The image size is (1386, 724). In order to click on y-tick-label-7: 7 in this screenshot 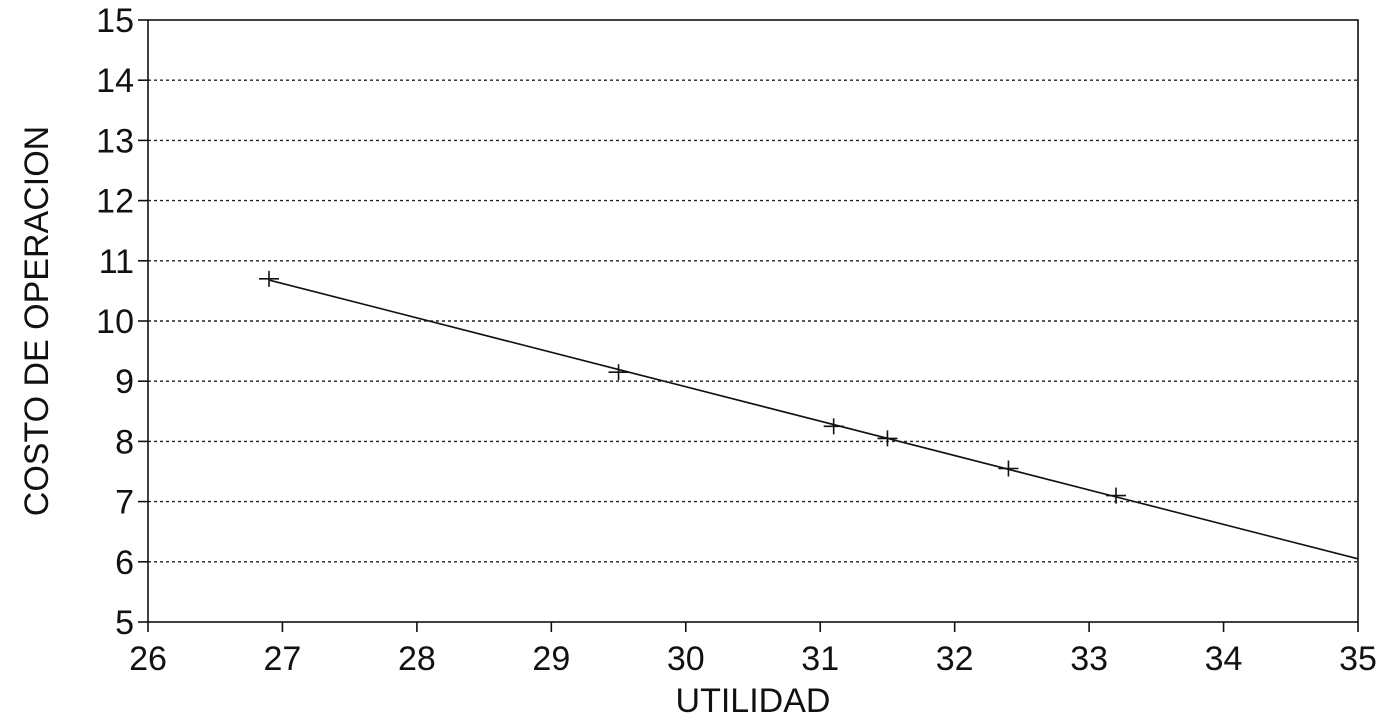, I will do `click(124, 503)`.